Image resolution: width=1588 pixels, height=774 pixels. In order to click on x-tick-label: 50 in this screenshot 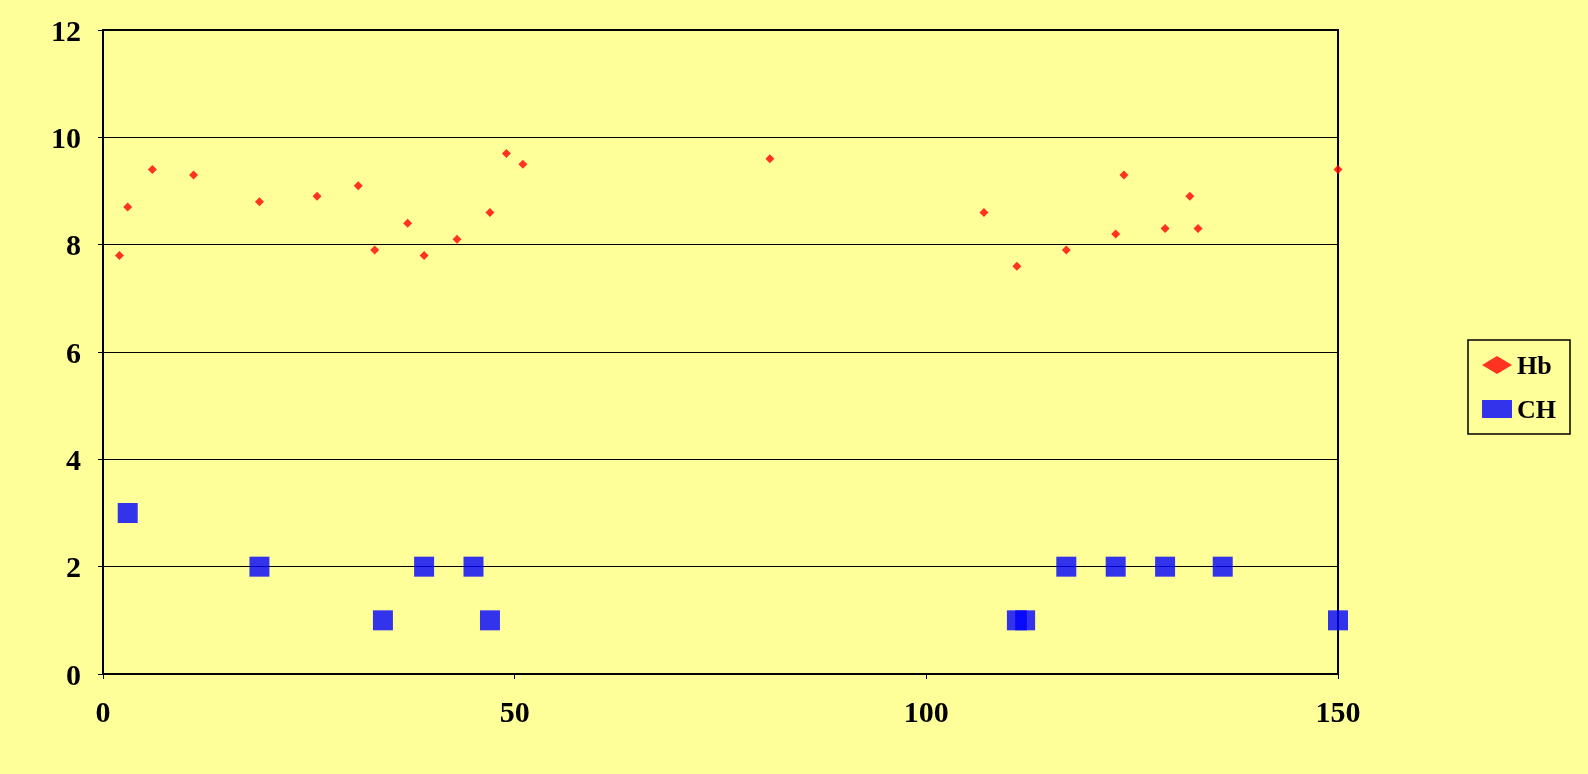, I will do `click(514, 711)`.